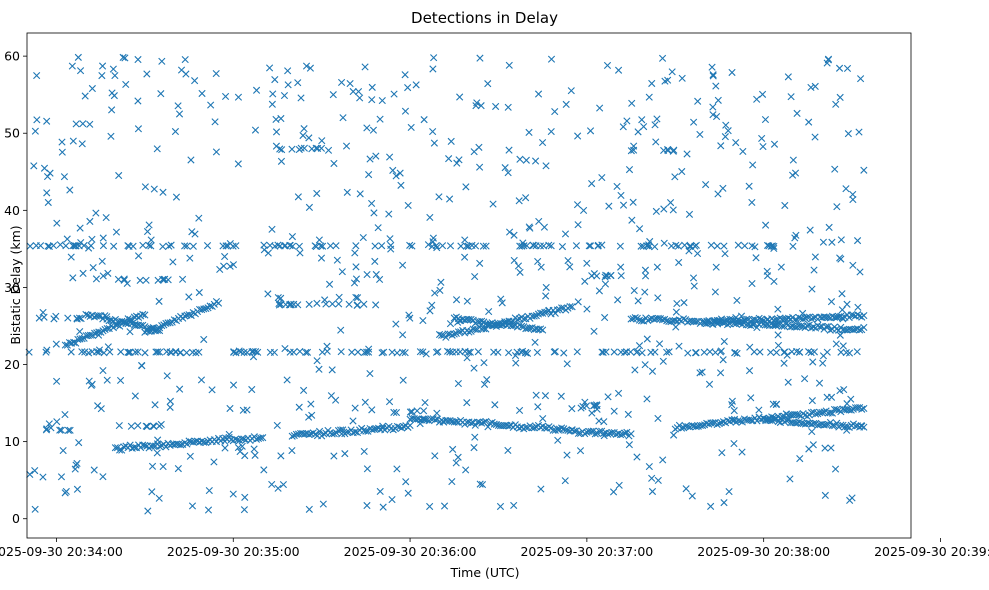  Describe the element at coordinates (233, 551) in the screenshot. I see `x-tick-label: 2025-09-30 20:35:00` at that location.